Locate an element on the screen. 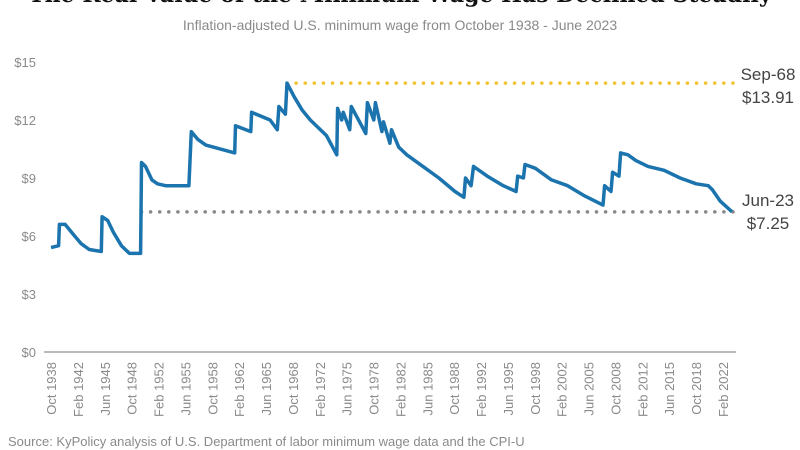 The height and width of the screenshot is (450, 800). peak-value-label: $13.91 is located at coordinates (768, 97).